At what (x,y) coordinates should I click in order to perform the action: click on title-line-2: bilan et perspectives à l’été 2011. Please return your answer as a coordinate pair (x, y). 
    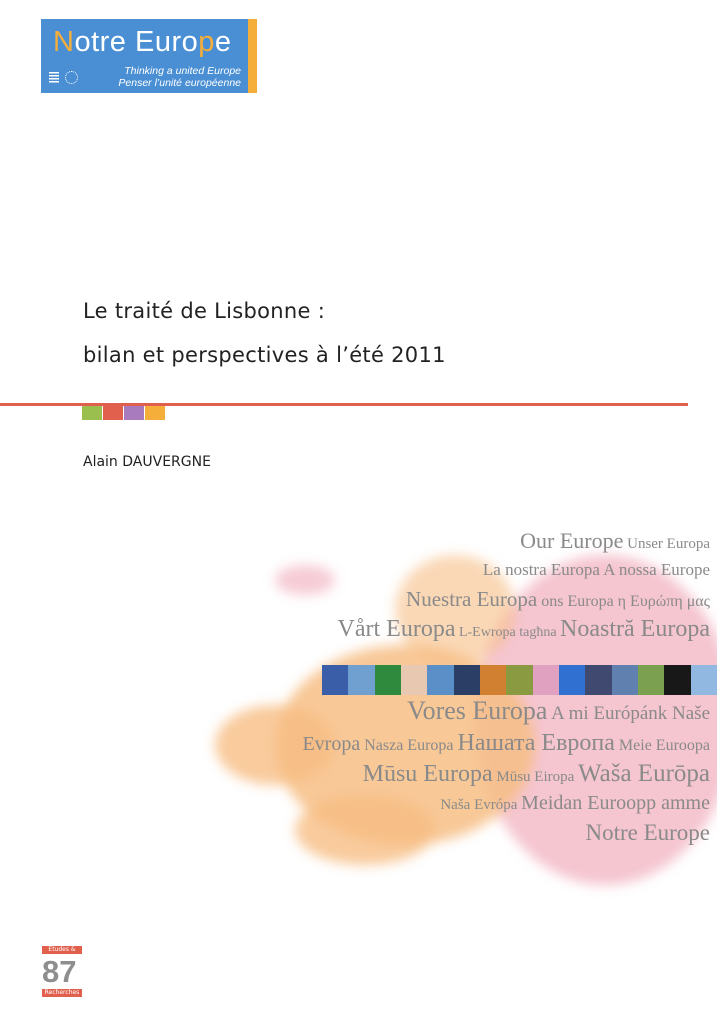
    Looking at the image, I should click on (264, 355).